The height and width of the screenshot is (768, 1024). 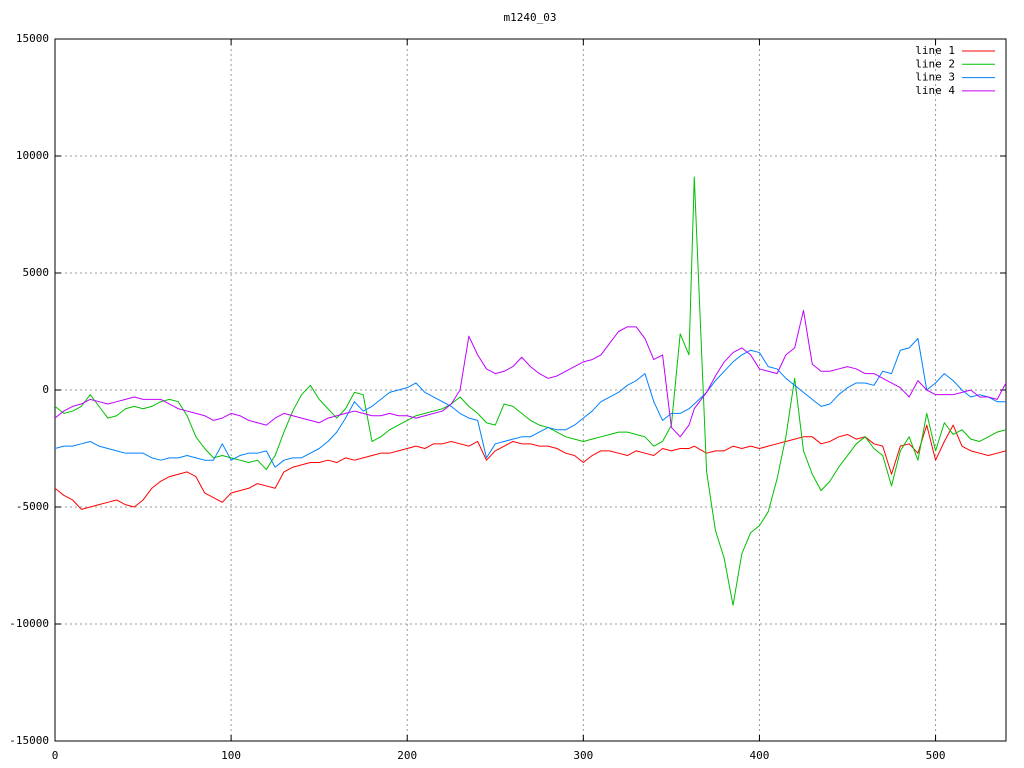 What do you see at coordinates (530, 17) in the screenshot?
I see `chart-title: m1240_03` at bounding box center [530, 17].